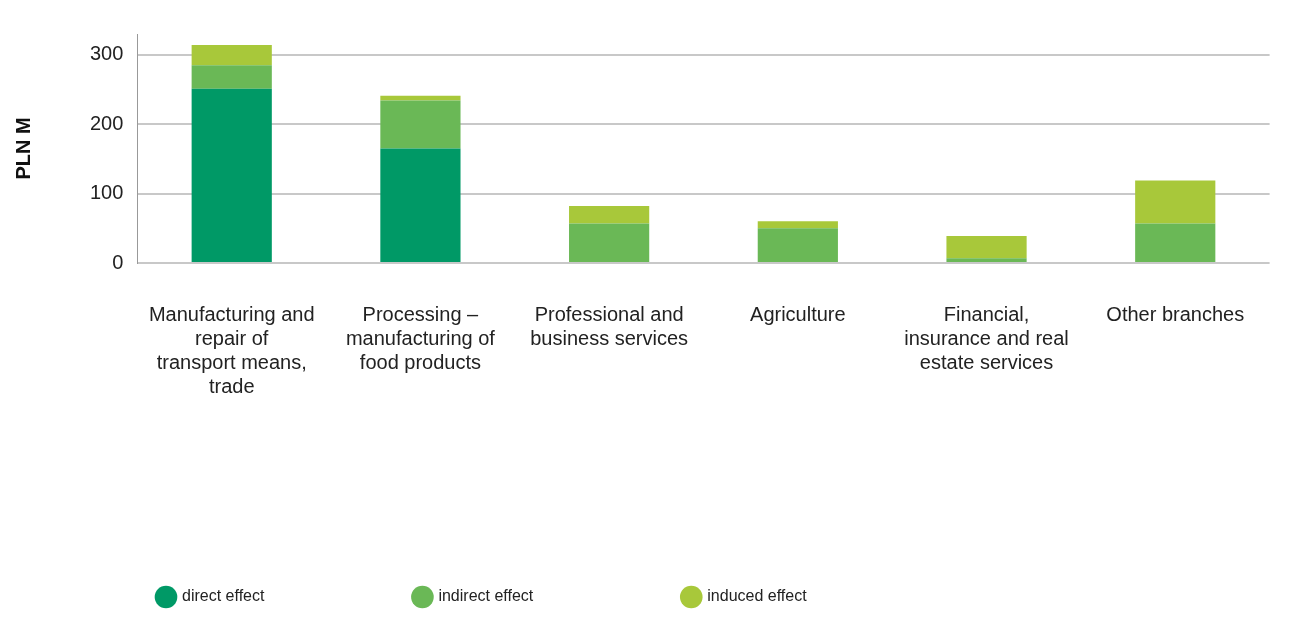 This screenshot has width=1293, height=623. Describe the element at coordinates (798, 313) in the screenshot. I see `x-tick-label: Agriculture` at that location.